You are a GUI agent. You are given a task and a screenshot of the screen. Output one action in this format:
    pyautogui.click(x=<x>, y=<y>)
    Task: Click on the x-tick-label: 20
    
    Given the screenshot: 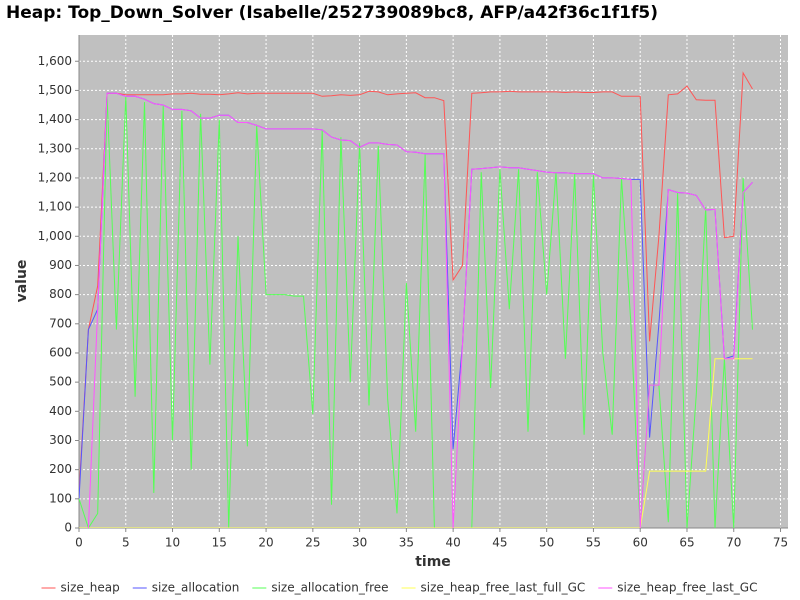 What is the action you would take?
    pyautogui.click(x=265, y=543)
    